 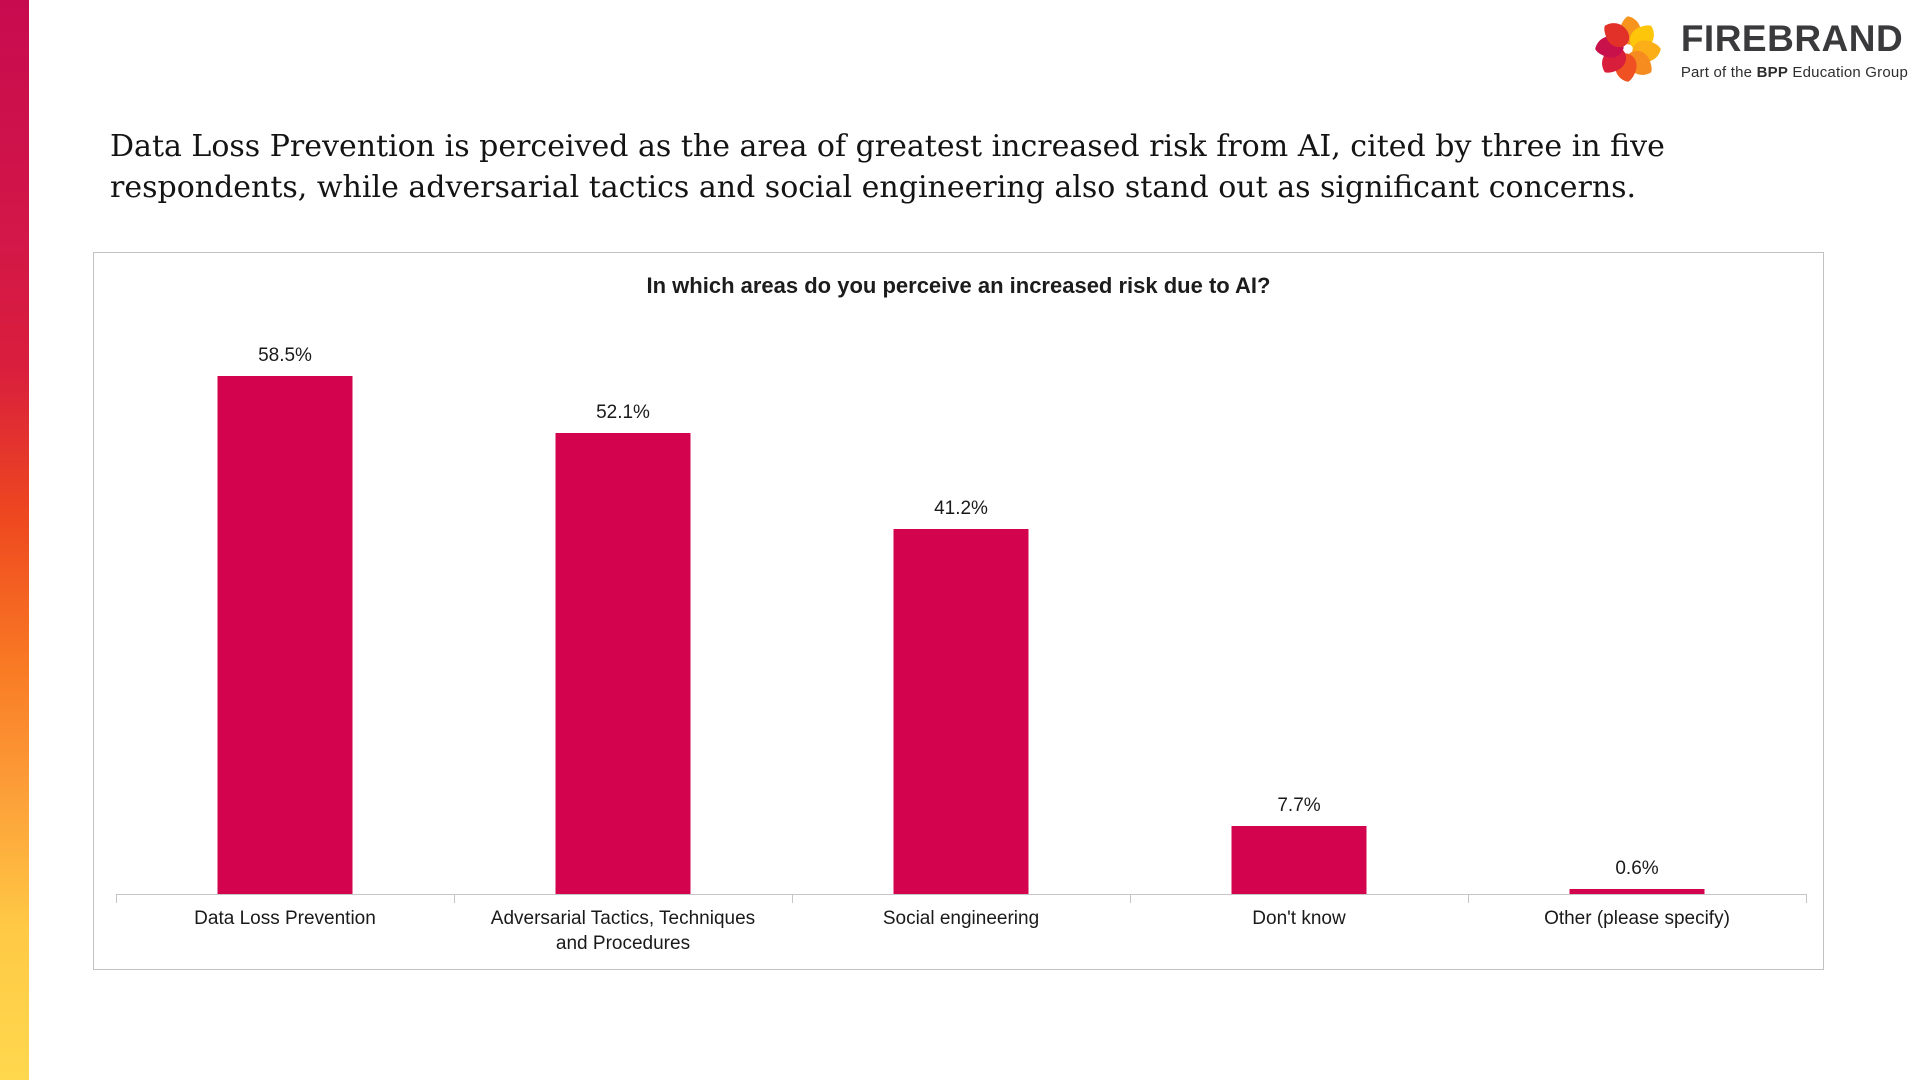 I want to click on chart-column: 7.7% Don't know, so click(x=1299, y=611).